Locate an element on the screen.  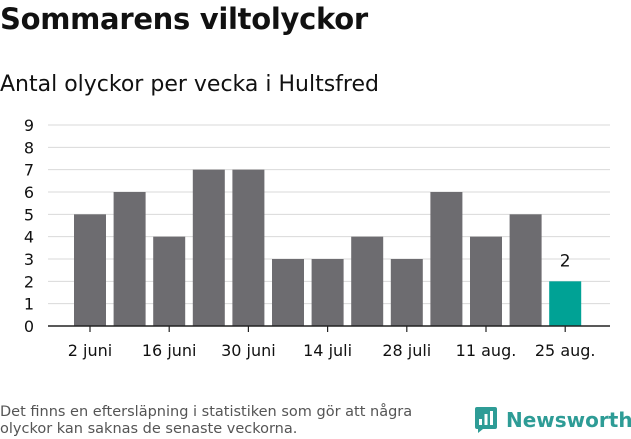
y-tick-label: 5 is located at coordinates (29, 214).